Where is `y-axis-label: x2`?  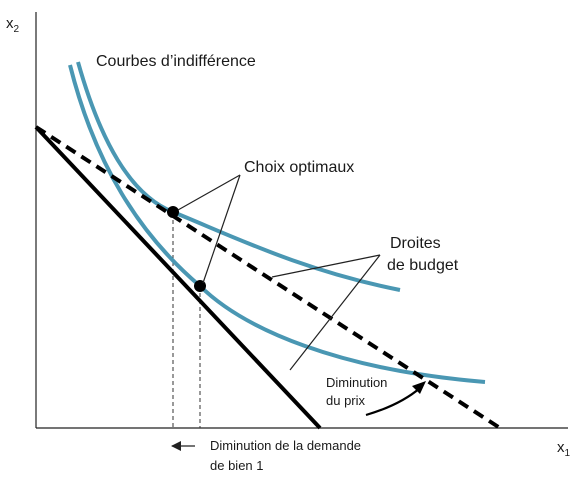 y-axis-label: x2 is located at coordinates (13, 25).